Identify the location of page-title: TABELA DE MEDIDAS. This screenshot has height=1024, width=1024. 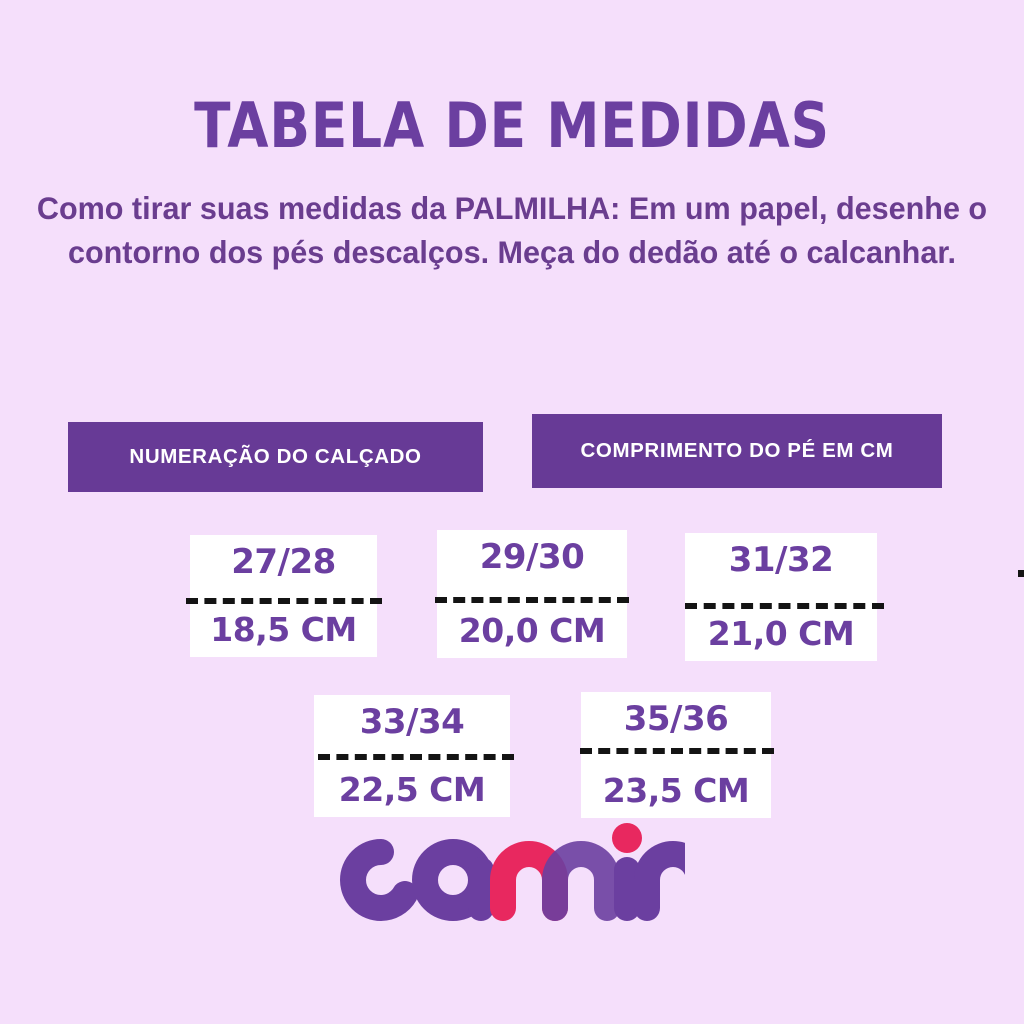
(512, 125).